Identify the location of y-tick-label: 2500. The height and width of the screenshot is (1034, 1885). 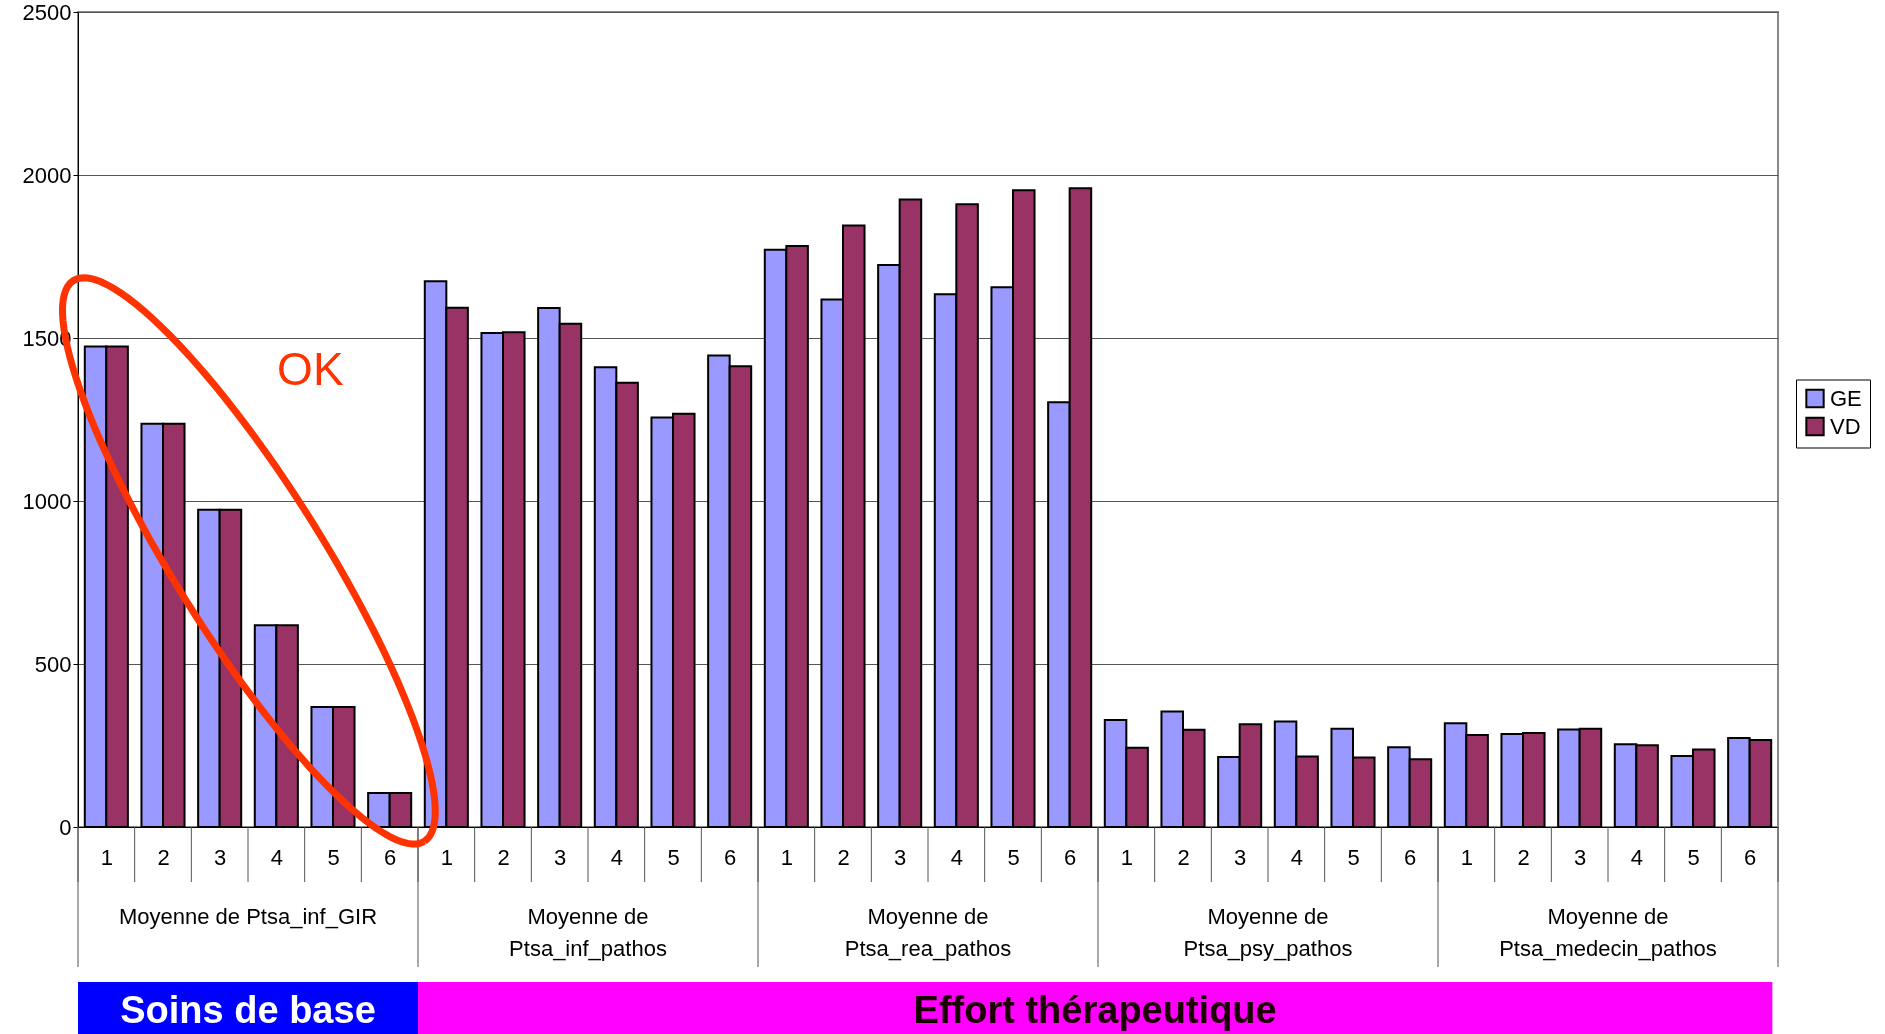
(47, 12).